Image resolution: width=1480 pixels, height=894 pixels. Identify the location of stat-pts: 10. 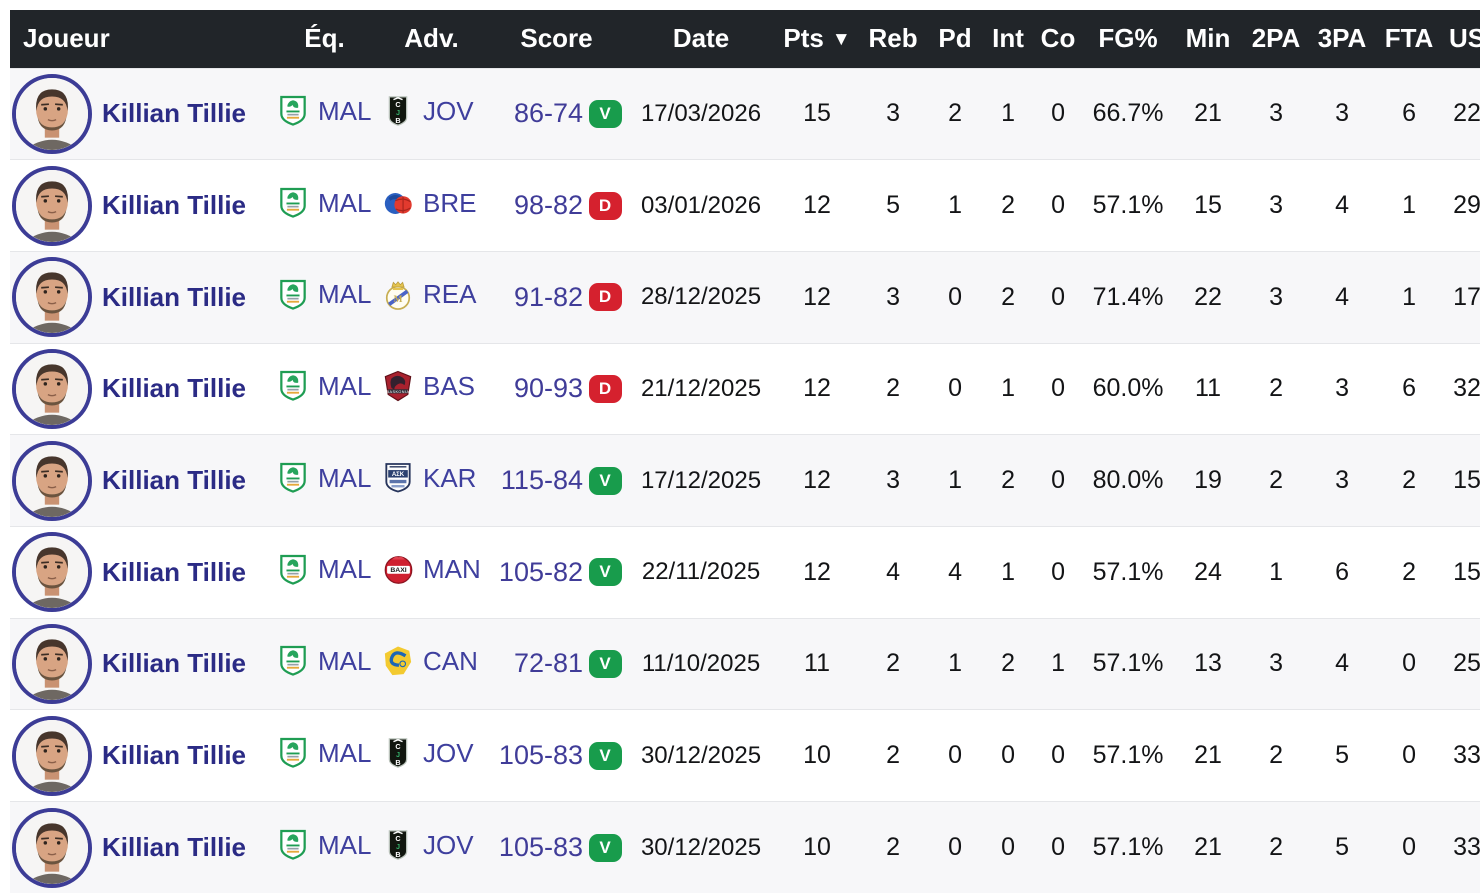
(817, 755).